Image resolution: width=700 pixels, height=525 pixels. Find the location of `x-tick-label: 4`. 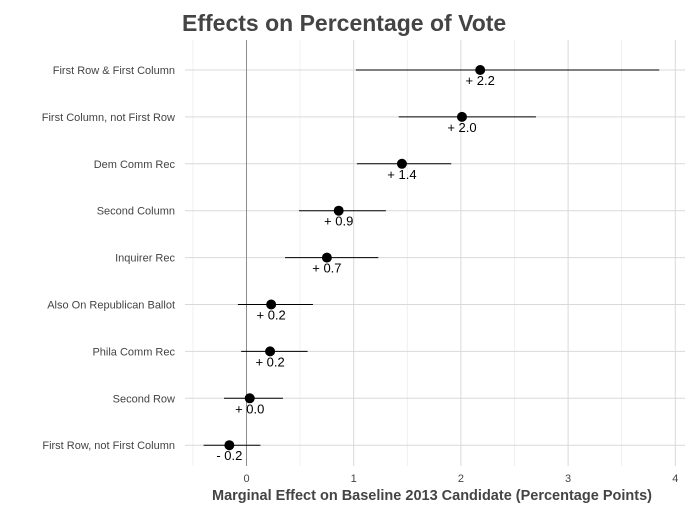

x-tick-label: 4 is located at coordinates (675, 479).